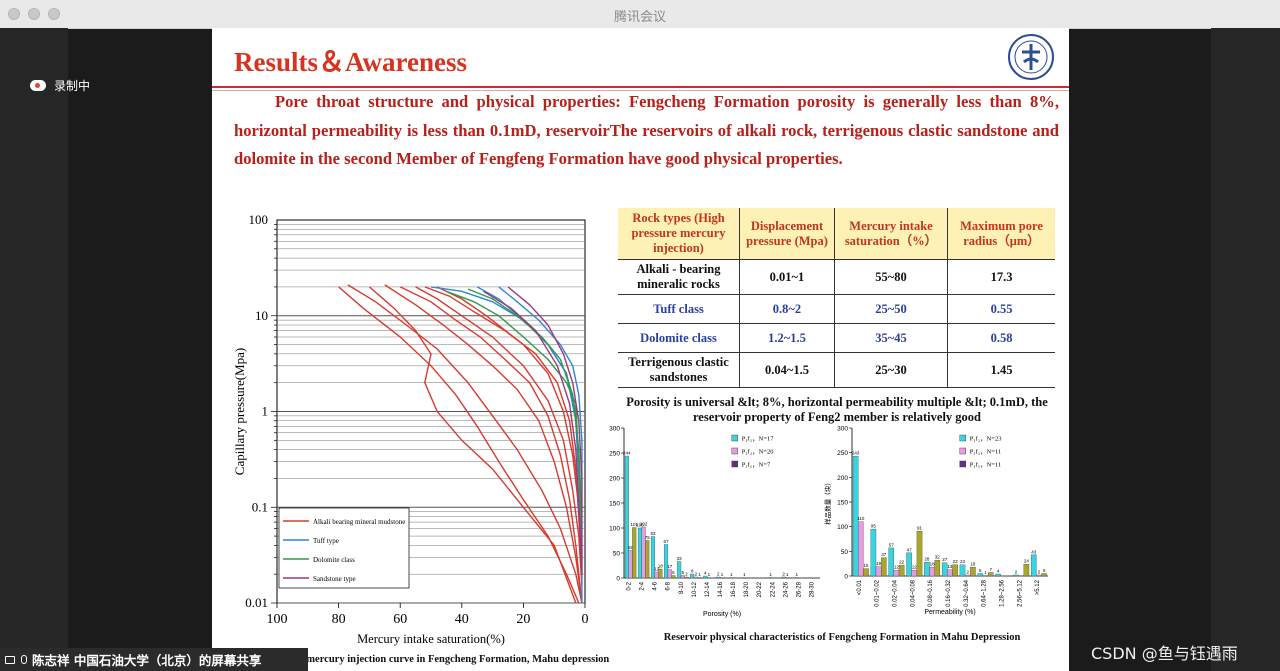  Describe the element at coordinates (154, 659) in the screenshot. I see `screen-share-bar: 陈志祥 中国石油大学（北京）的屏幕共享` at that location.